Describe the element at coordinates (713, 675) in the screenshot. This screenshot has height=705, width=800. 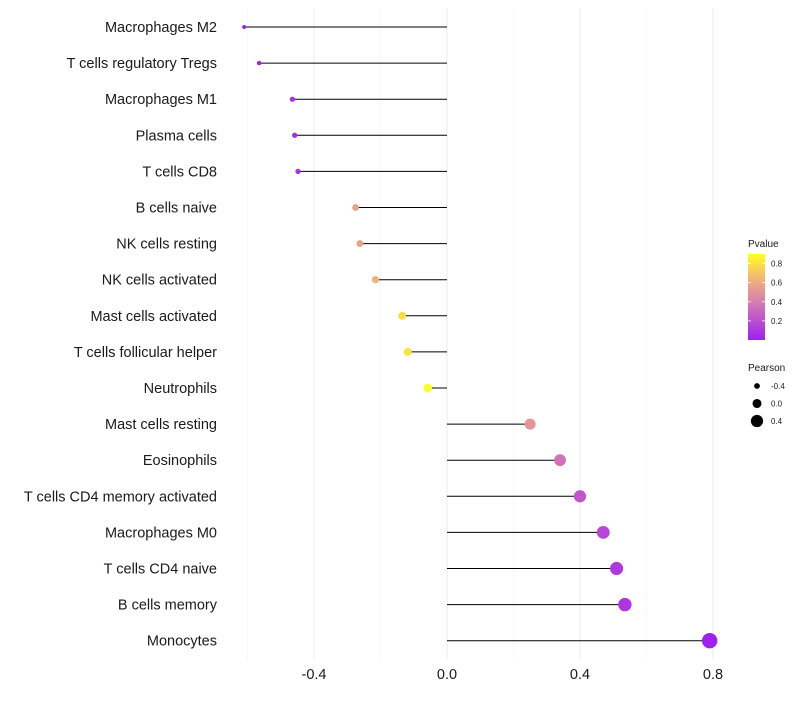
I see `x-tick-label: 0.8` at that location.